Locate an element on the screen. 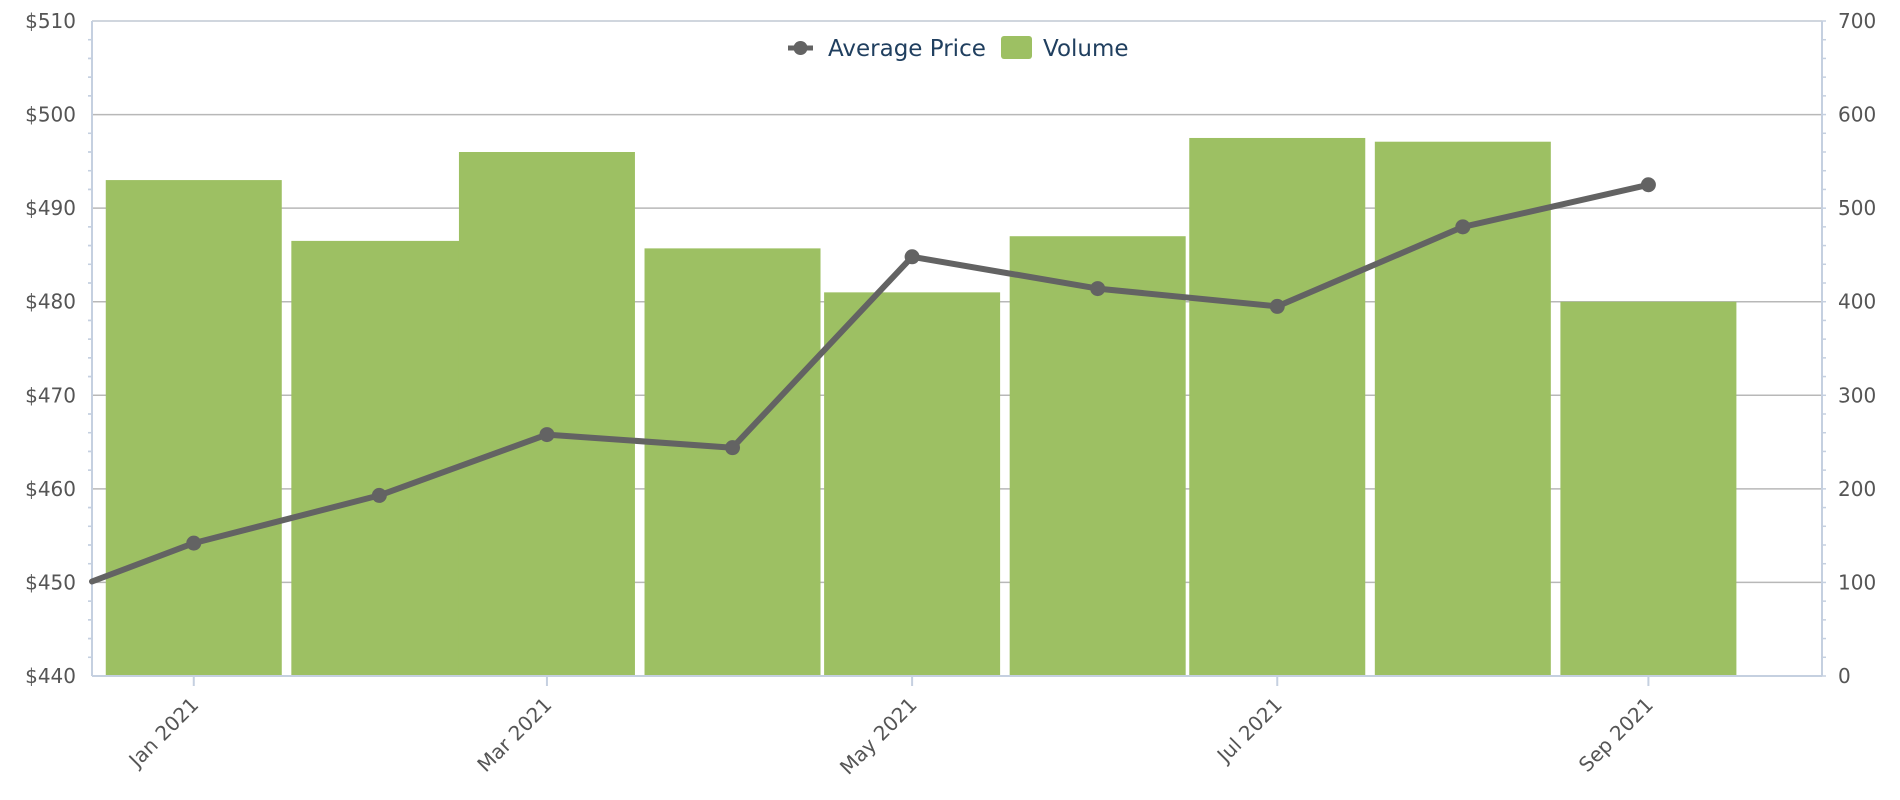 The height and width of the screenshot is (800, 1900). right-y-tick-label: 0 is located at coordinates (1844, 676).